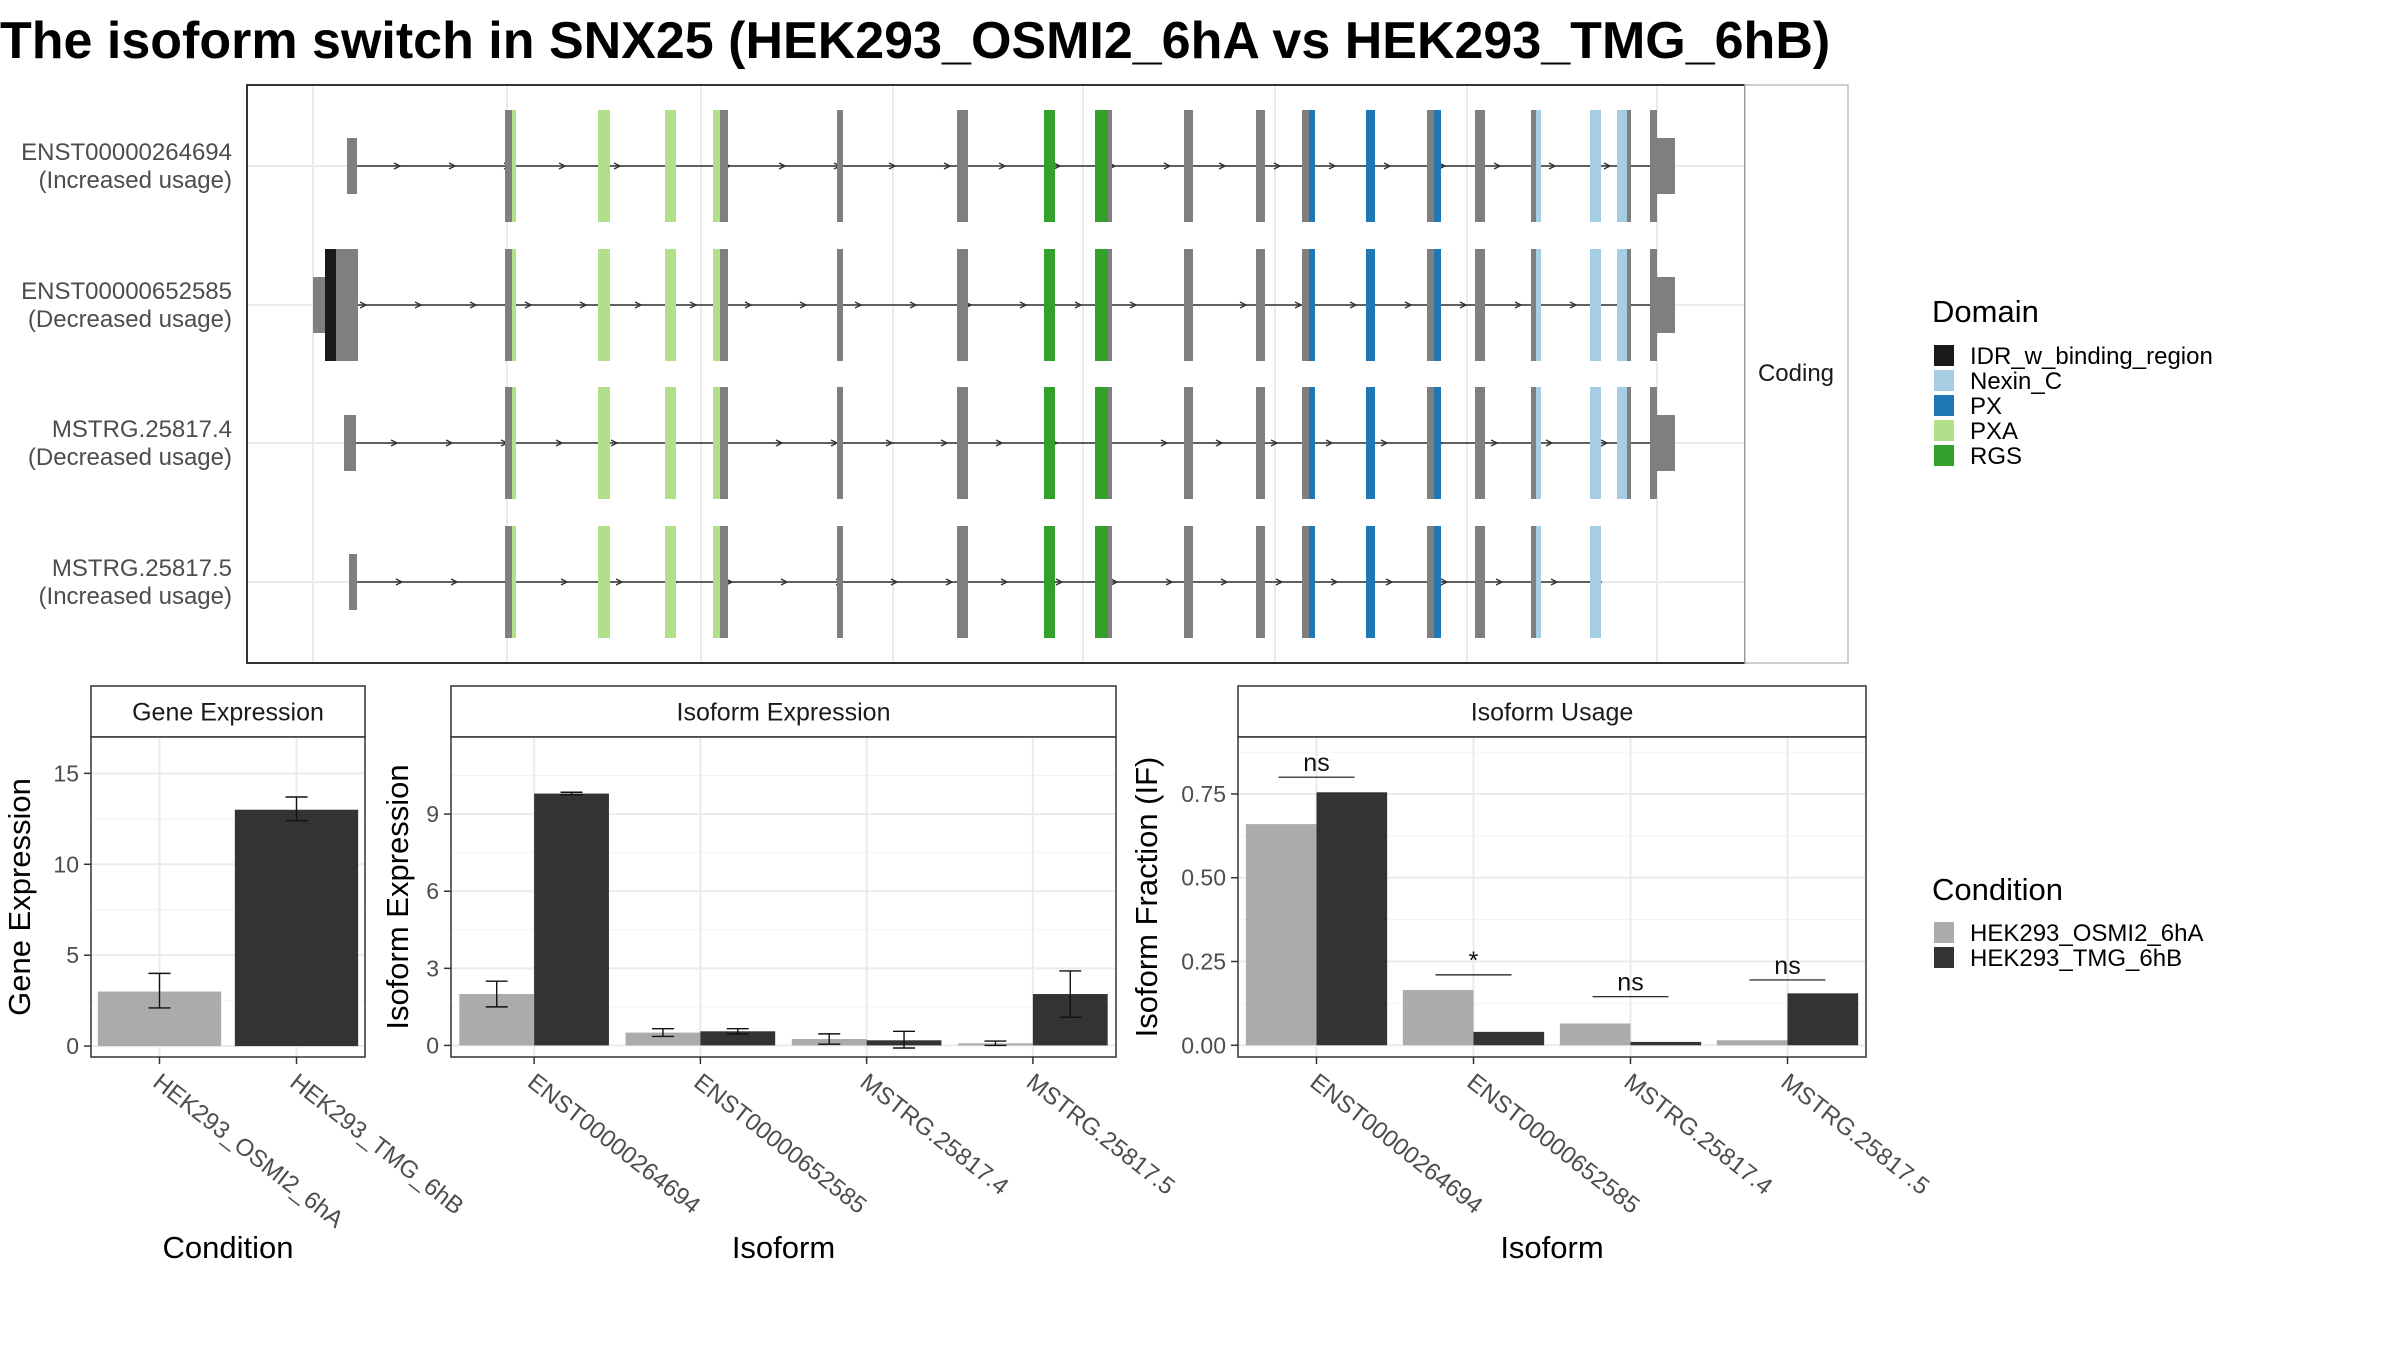 This screenshot has height=1355, width=2400. Describe the element at coordinates (142, 429) in the screenshot. I see `transcript-label: MSTRG.25817.4` at that location.